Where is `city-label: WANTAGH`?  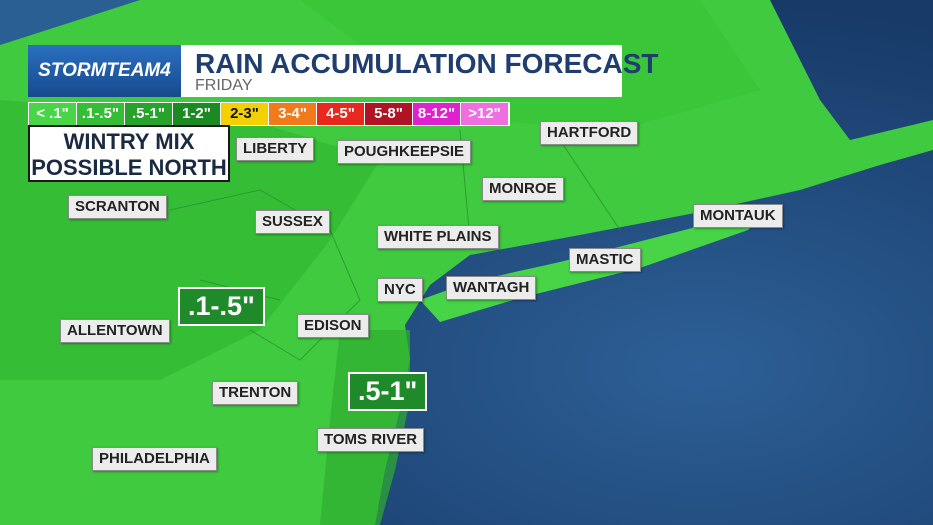
city-label: WANTAGH is located at coordinates (491, 288).